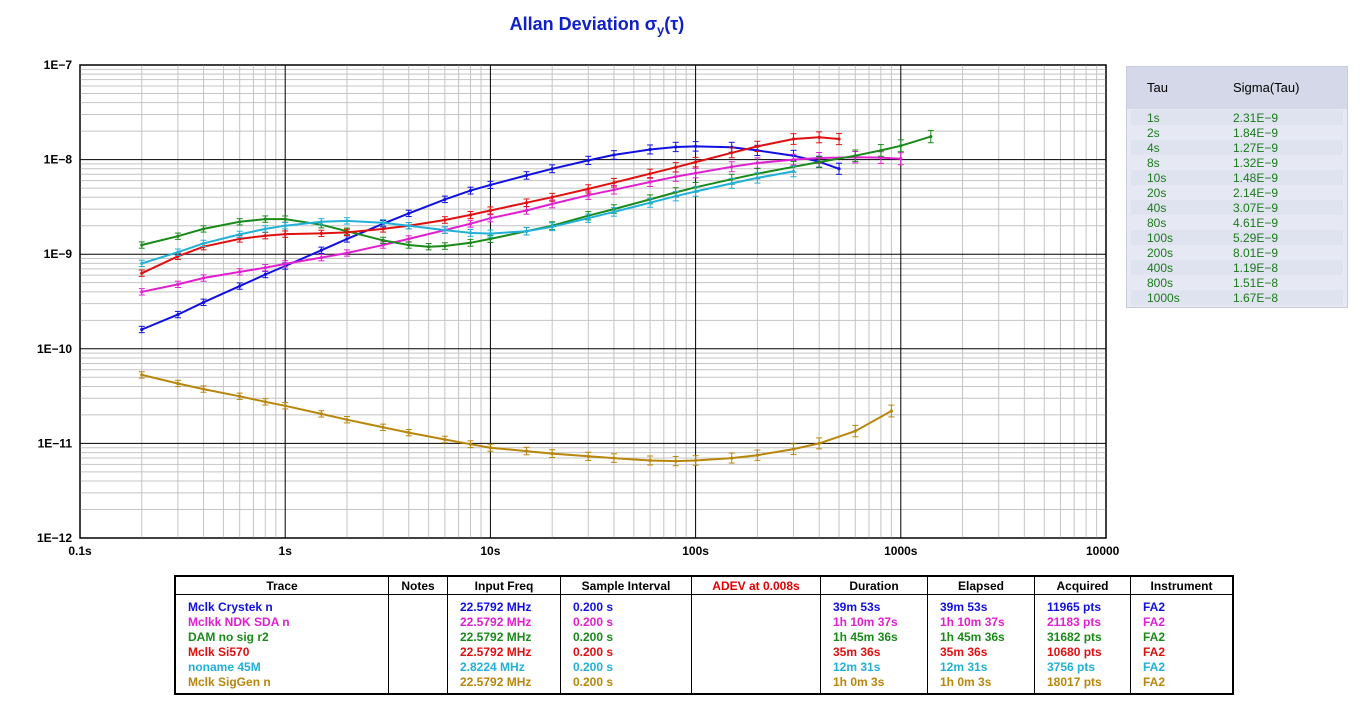 This screenshot has height=726, width=1366. I want to click on instrument-cell: FA2, so click(1182, 621).